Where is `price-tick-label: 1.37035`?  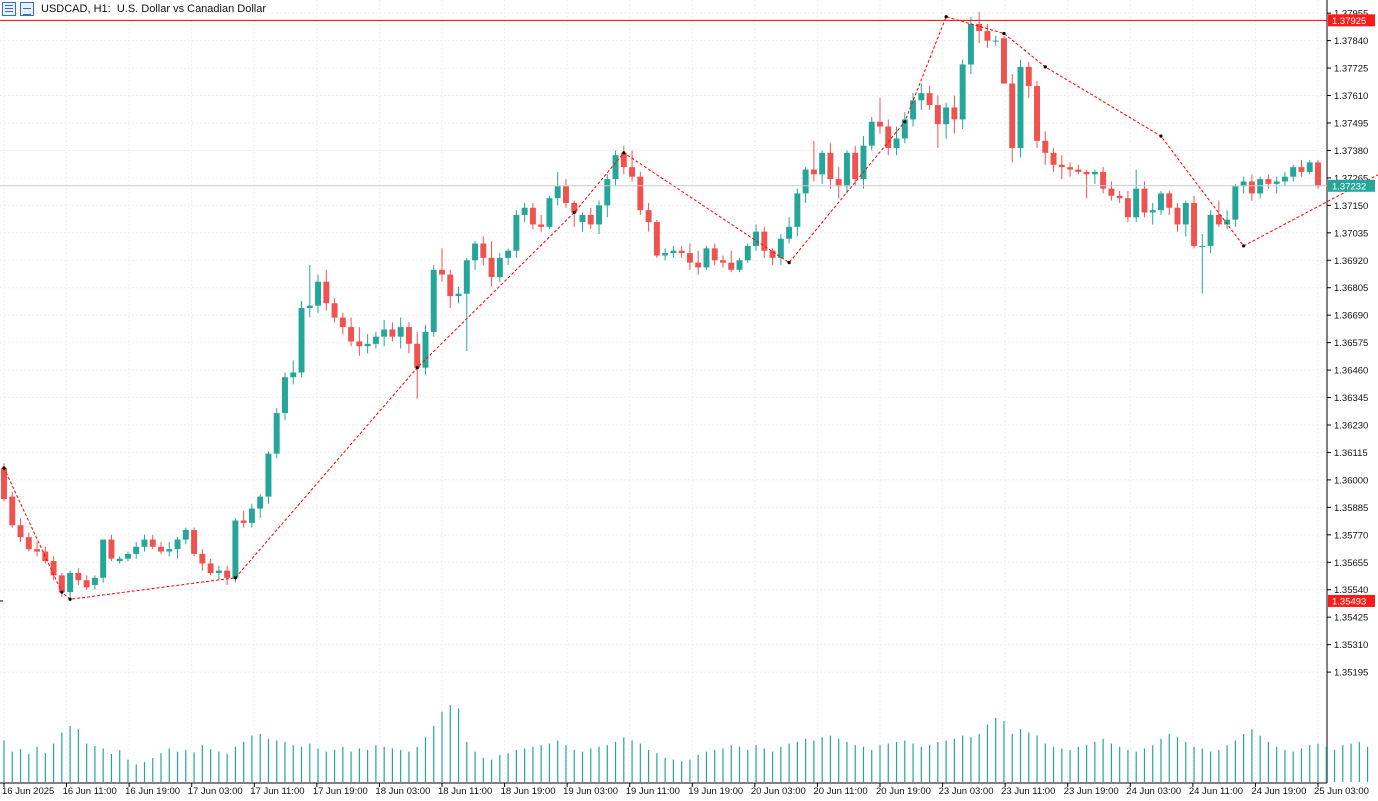
price-tick-label: 1.37035 is located at coordinates (1351, 233).